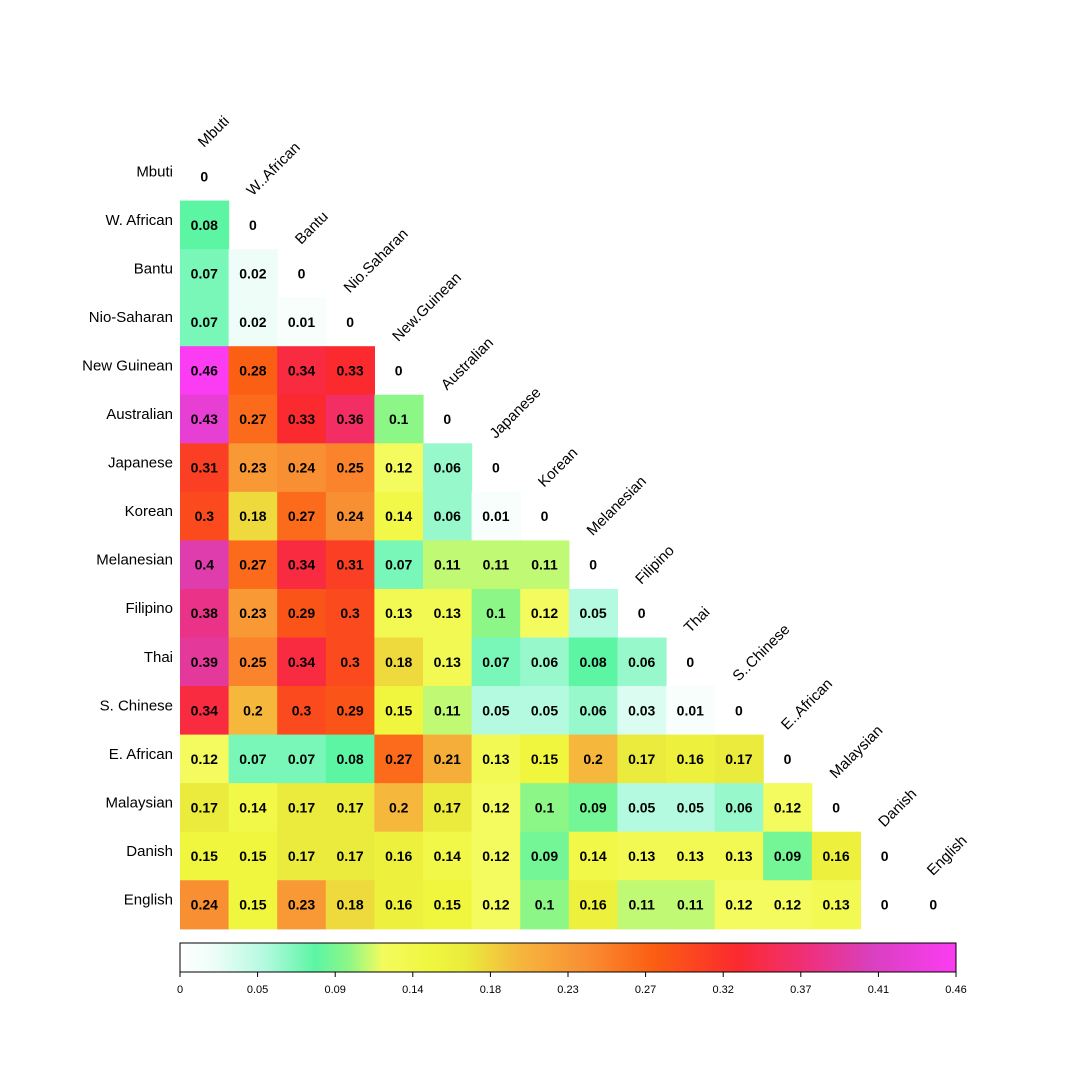 Image resolution: width=1080 pixels, height=1080 pixels. Describe the element at coordinates (558, 467) in the screenshot. I see `column-label-korean: Korean` at that location.